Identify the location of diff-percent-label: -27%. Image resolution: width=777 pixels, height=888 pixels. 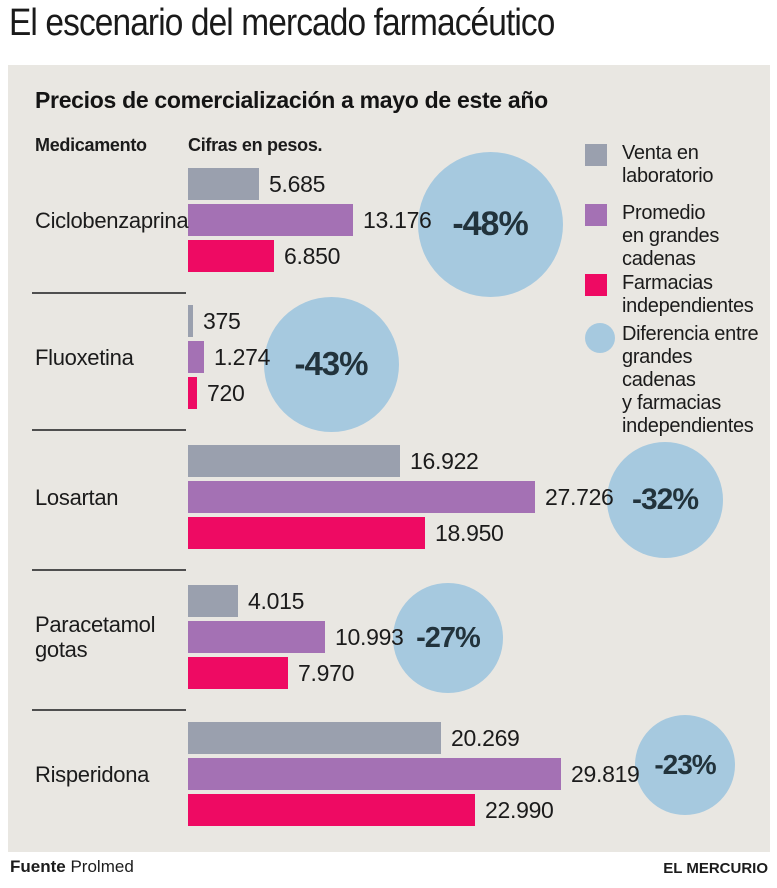
(448, 637).